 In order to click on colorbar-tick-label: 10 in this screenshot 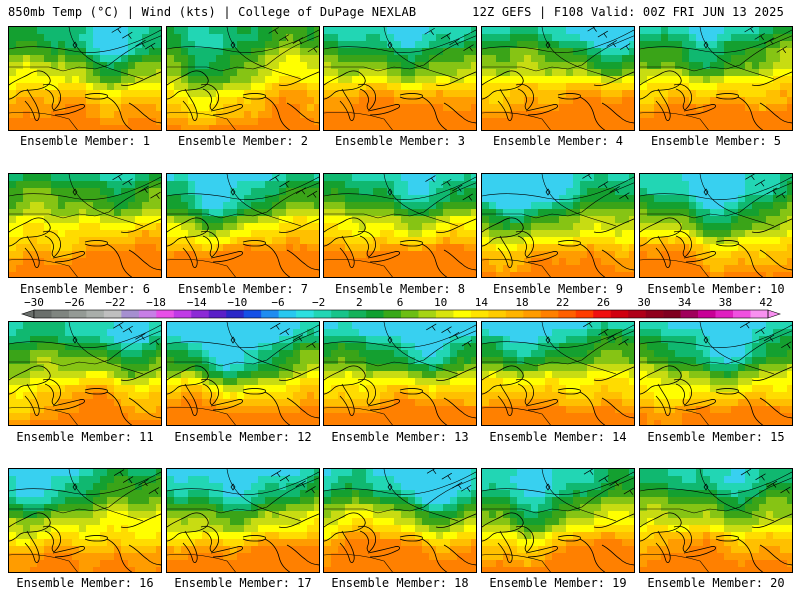, I will do `click(441, 302)`.